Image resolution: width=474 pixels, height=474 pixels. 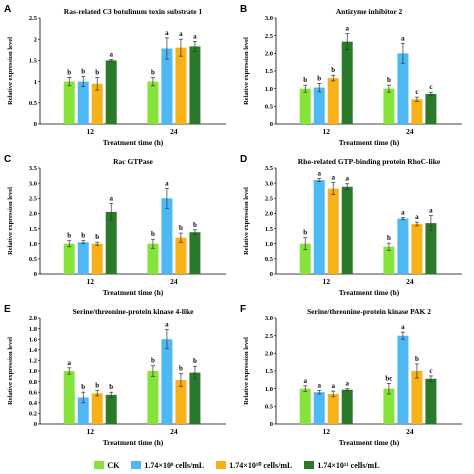 I want to click on y-tick-label: 0.8, so click(x=33, y=382).